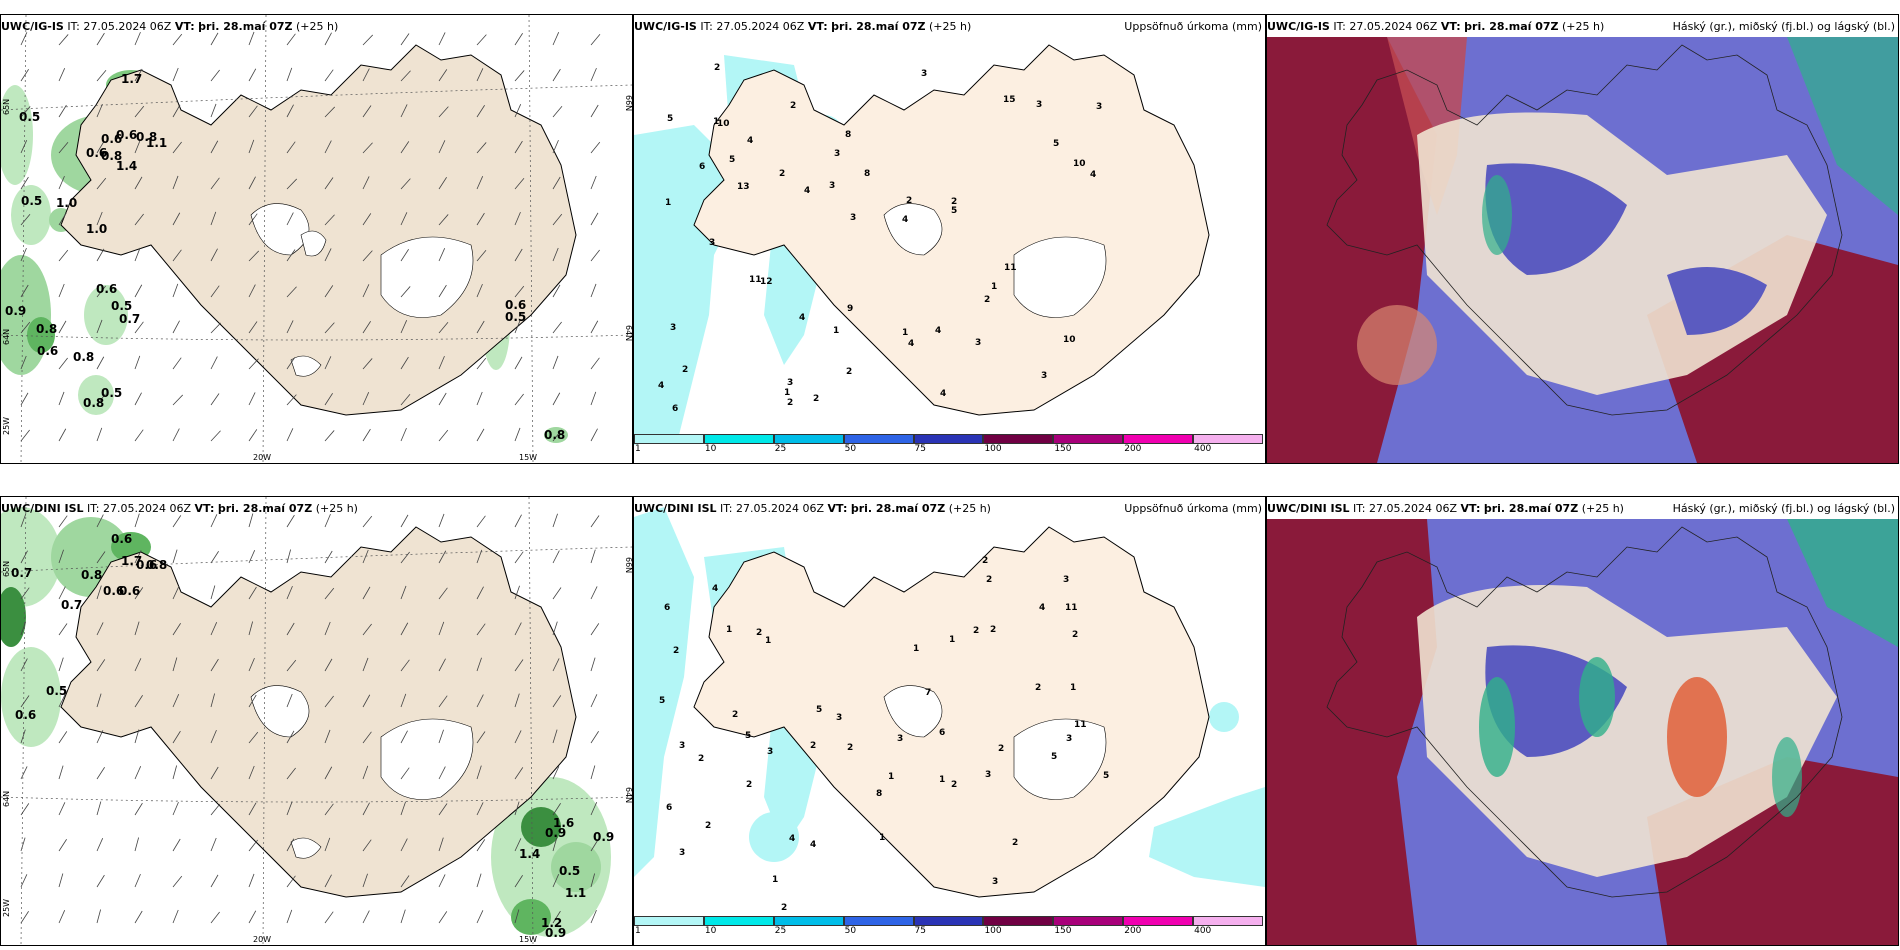  Describe the element at coordinates (1582, 732) in the screenshot. I see `map-cloud-dini` at that location.